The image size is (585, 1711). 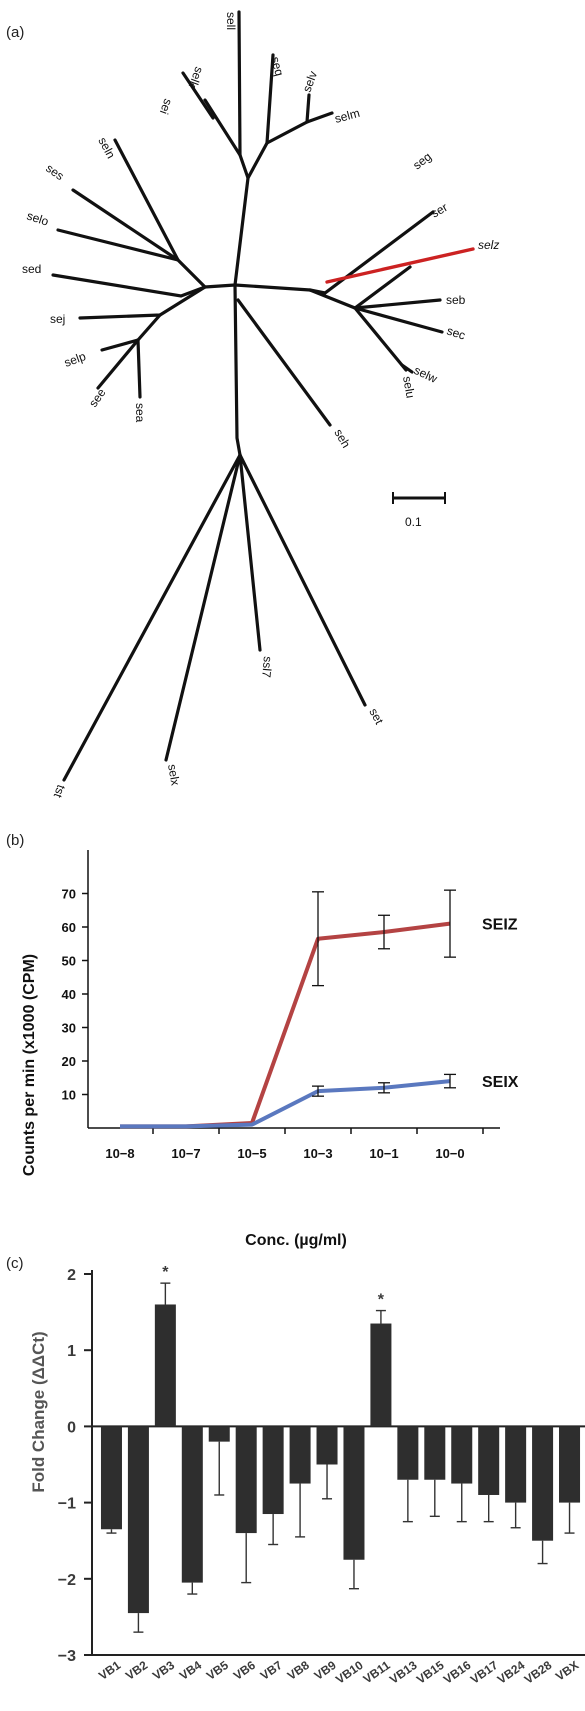 What do you see at coordinates (196, 78) in the screenshot?
I see `leaf-label: selk` at bounding box center [196, 78].